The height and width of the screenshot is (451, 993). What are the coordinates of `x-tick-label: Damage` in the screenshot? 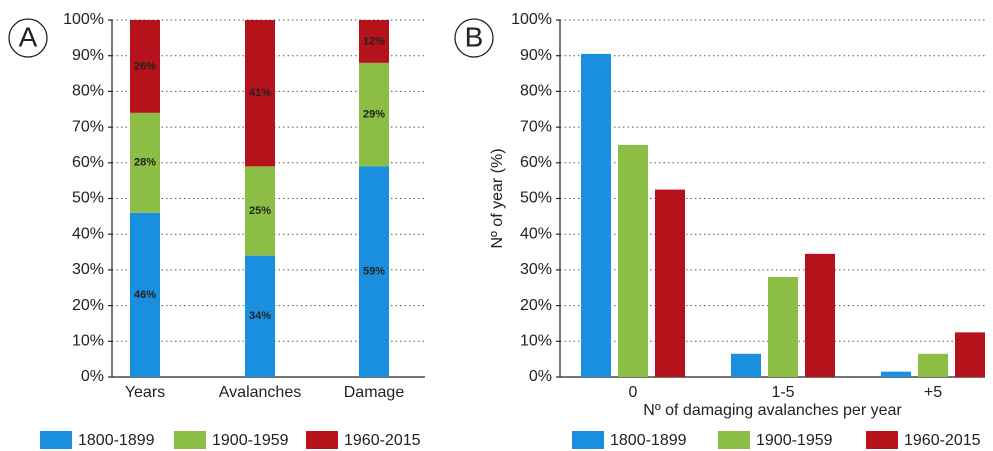 It's located at (374, 392).